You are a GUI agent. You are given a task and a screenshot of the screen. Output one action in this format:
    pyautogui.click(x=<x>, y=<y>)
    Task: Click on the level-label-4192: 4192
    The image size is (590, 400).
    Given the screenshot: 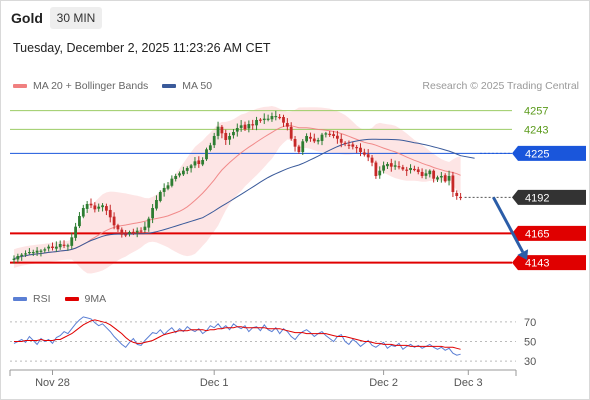 What is the action you would take?
    pyautogui.click(x=537, y=198)
    